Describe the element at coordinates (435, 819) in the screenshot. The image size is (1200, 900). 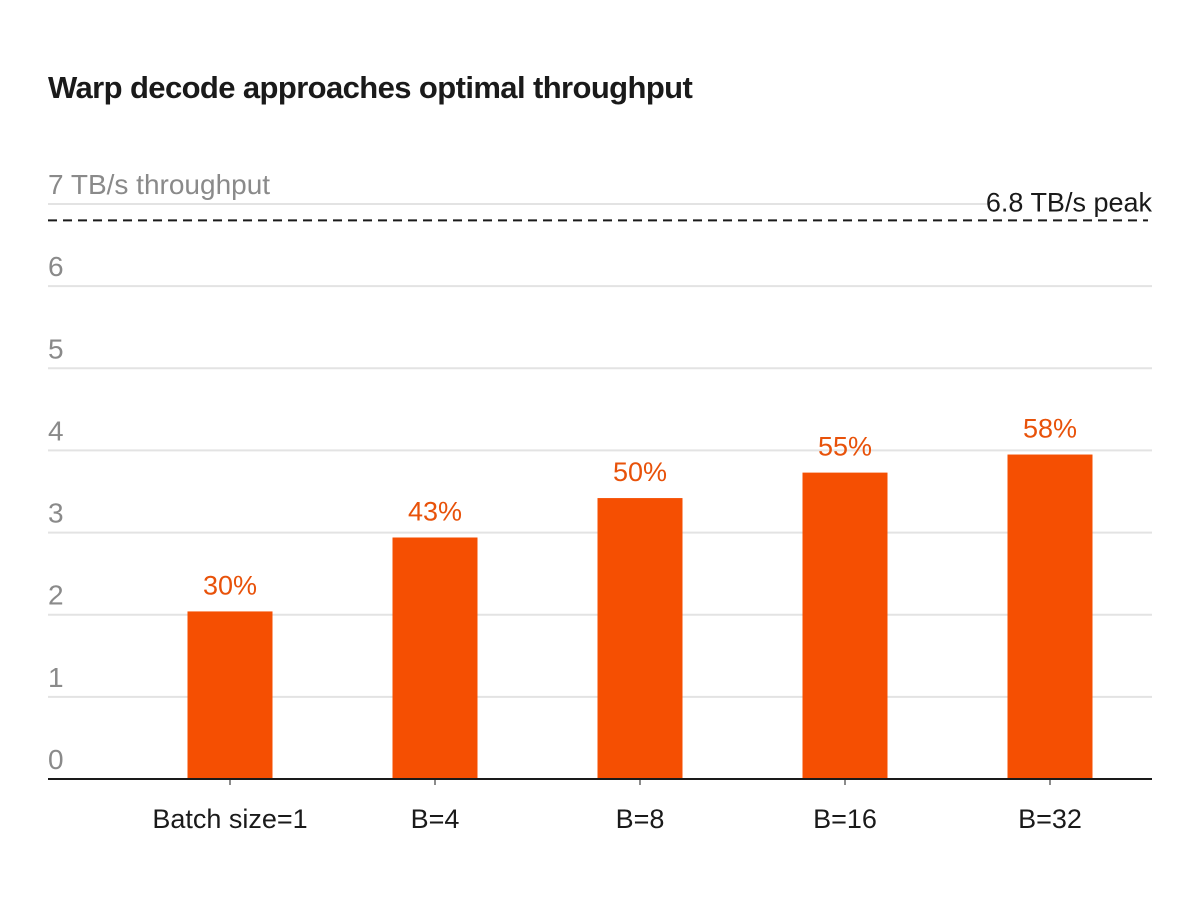
I see `x-tick-label: B=4` at that location.